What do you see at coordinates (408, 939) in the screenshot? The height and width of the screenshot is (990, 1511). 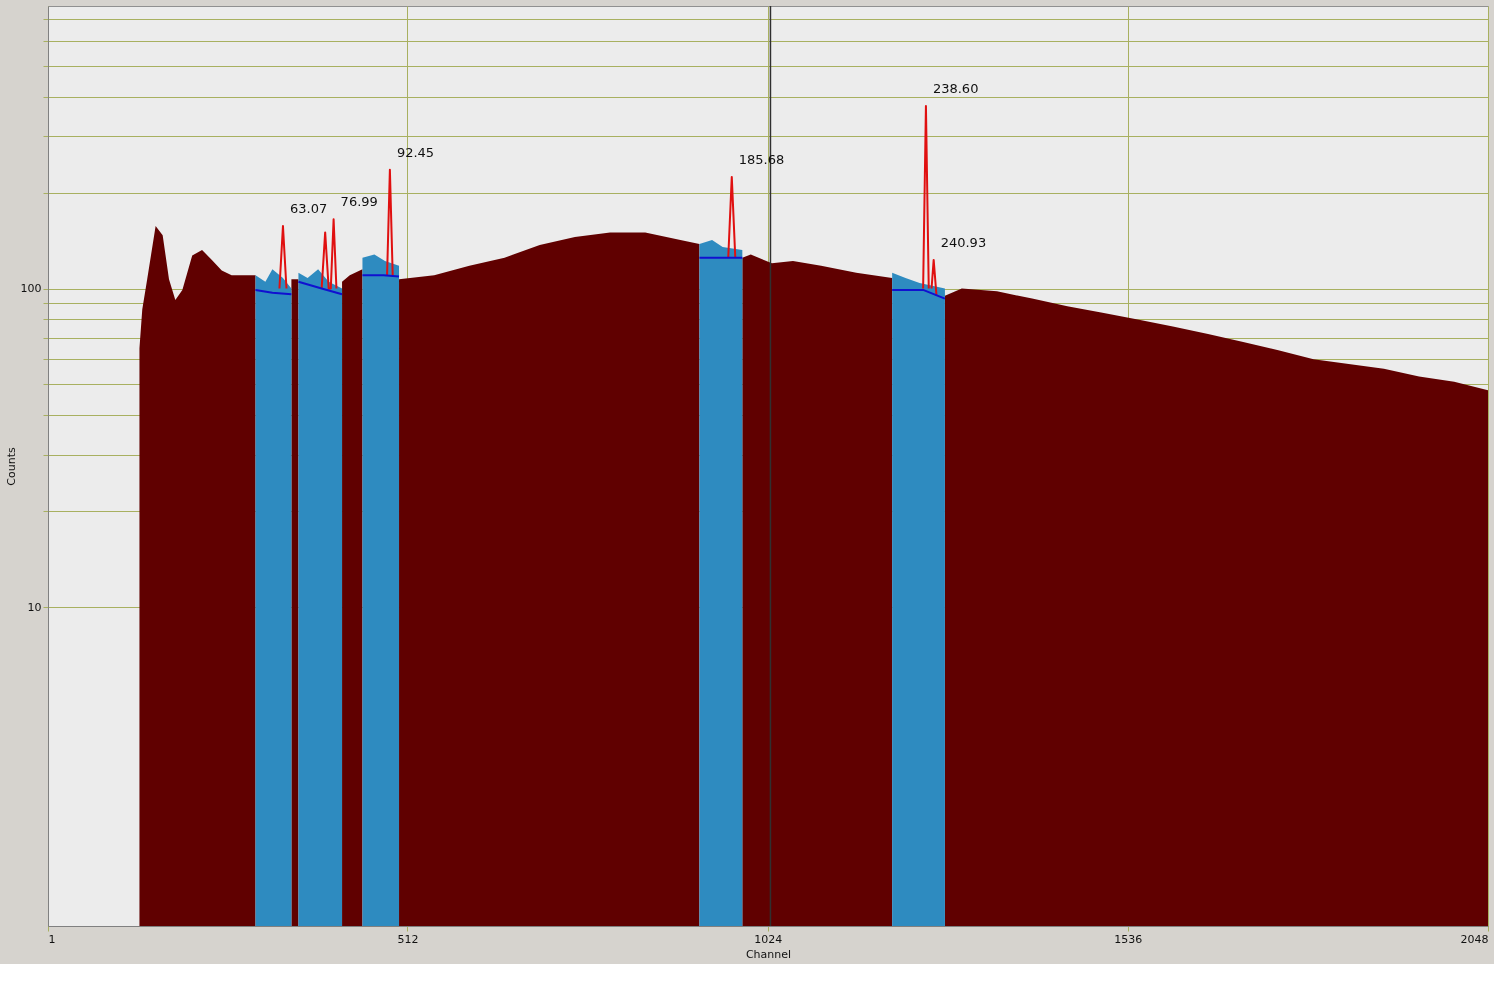 I see `x-tick-label: 512` at bounding box center [408, 939].